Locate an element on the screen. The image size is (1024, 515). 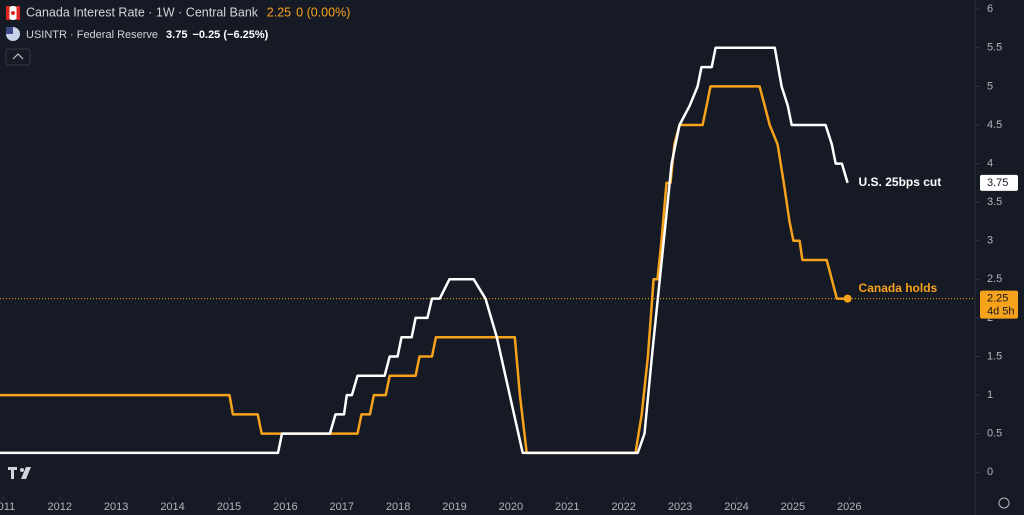
y-tick-label: 5 is located at coordinates (990, 86).